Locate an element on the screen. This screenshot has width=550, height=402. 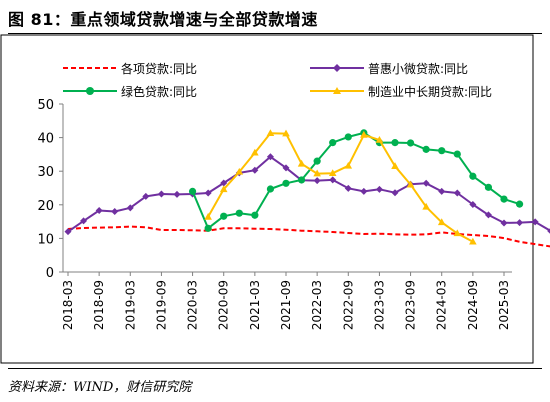
series-line-all-loans is located at coordinates (308, 236).